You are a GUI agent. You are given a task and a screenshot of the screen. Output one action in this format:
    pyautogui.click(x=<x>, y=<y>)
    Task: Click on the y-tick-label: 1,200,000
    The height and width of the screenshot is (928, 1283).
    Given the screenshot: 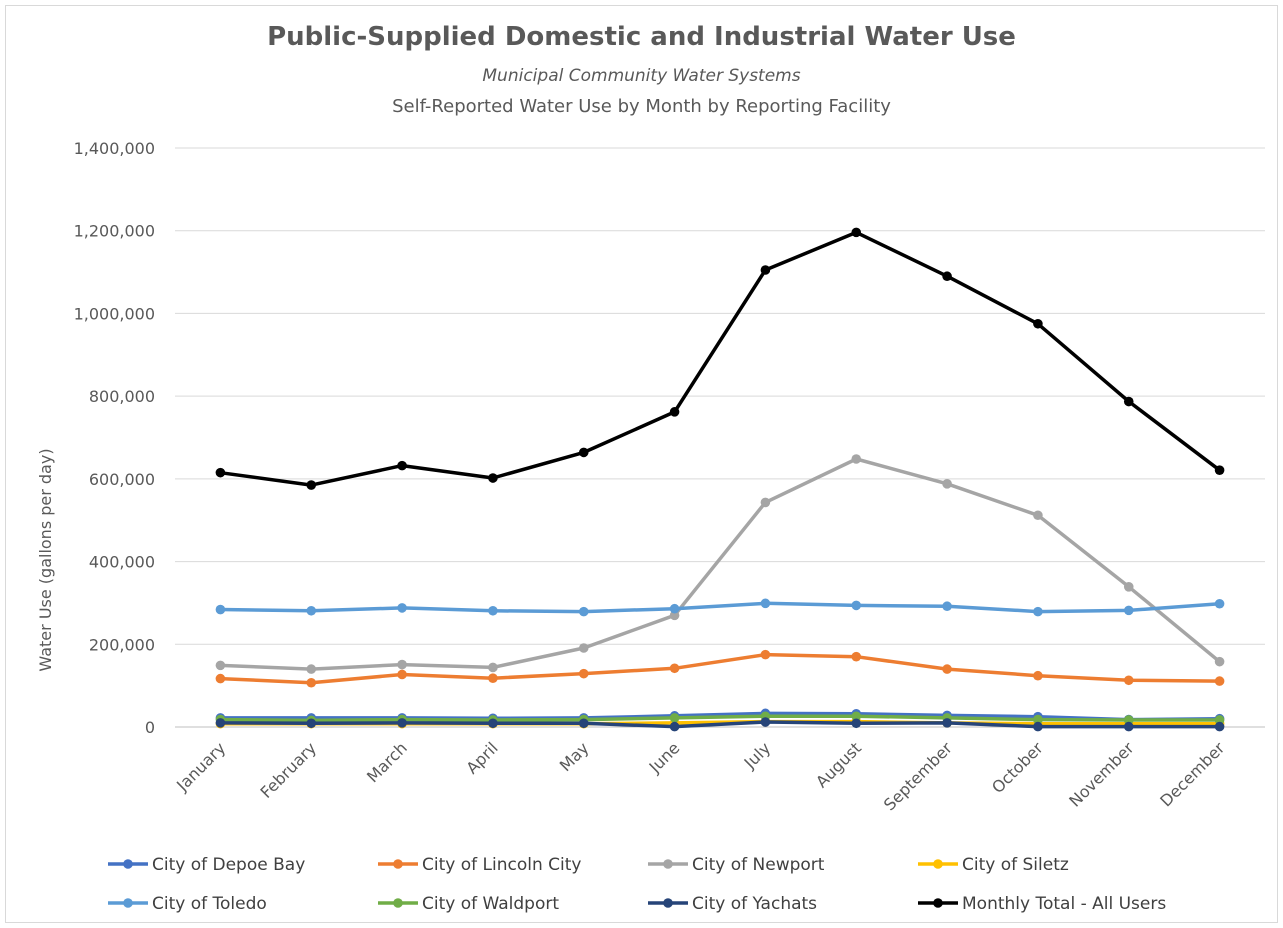 What is the action you would take?
    pyautogui.click(x=114, y=231)
    